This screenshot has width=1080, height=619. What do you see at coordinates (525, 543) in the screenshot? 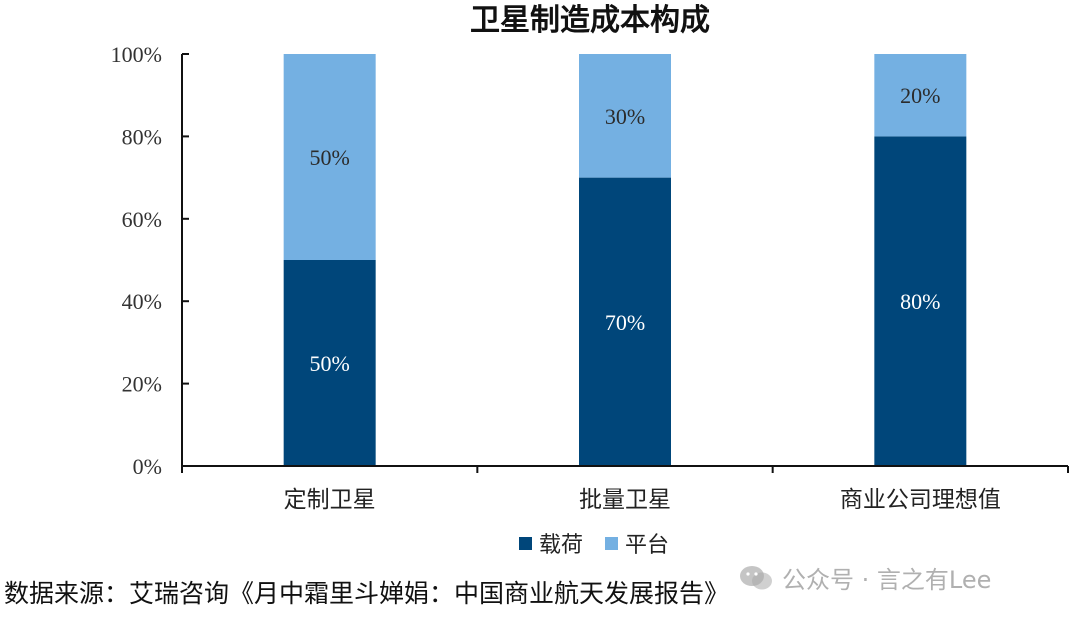
I see `legend-swatch-payload` at bounding box center [525, 543].